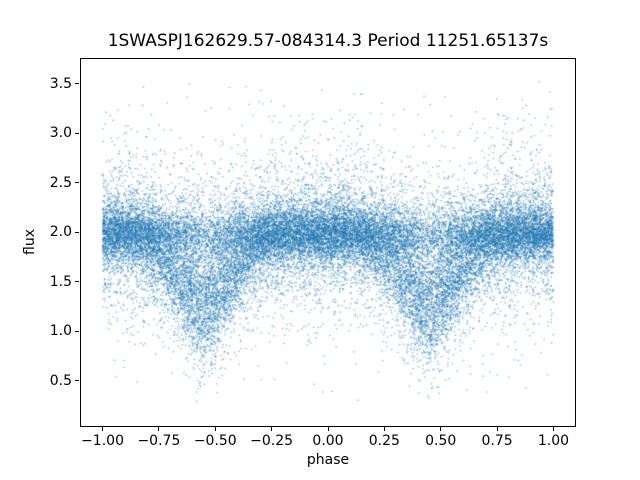 The height and width of the screenshot is (480, 640). I want to click on x-tick-label: 0.50, so click(441, 441).